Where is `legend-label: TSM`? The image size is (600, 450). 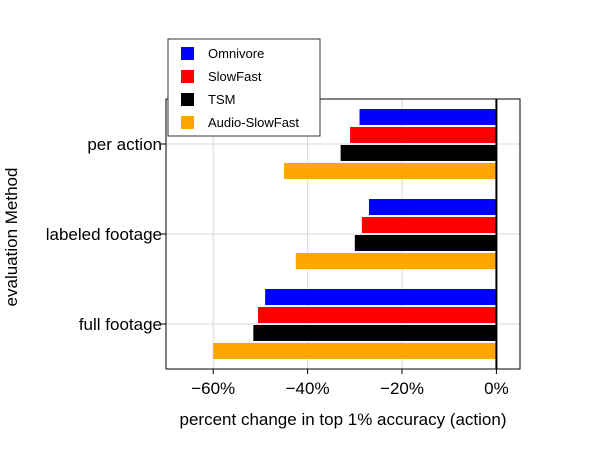
legend-label: TSM is located at coordinates (221, 99).